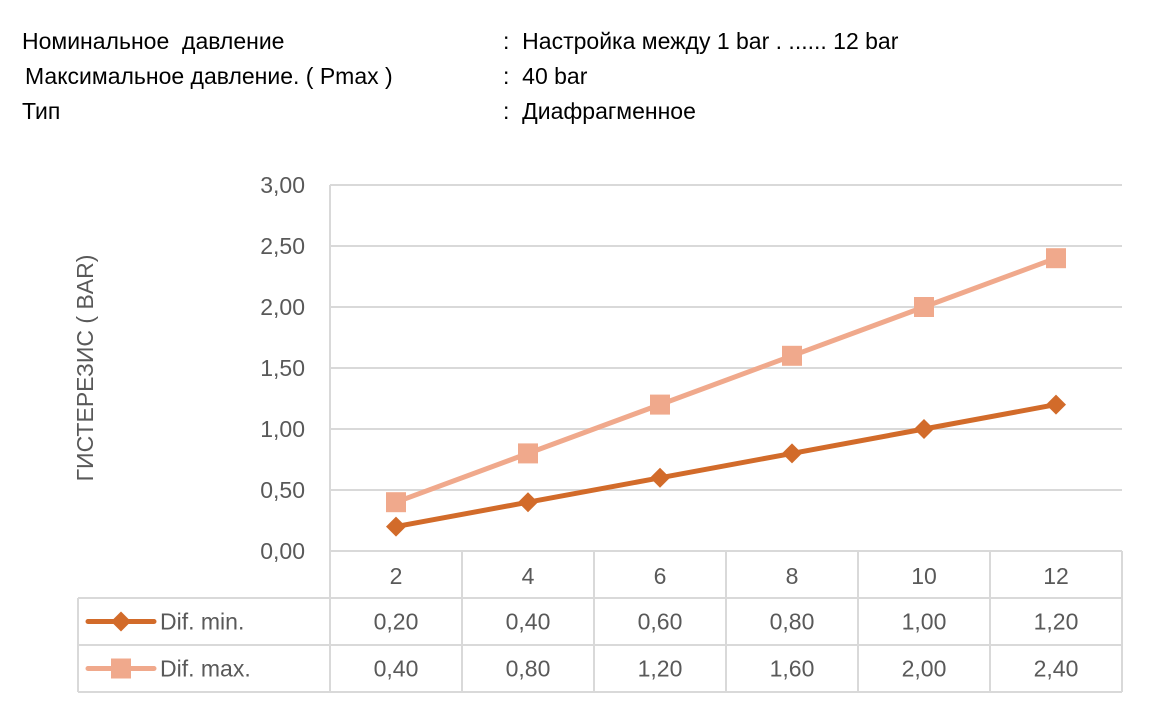  What do you see at coordinates (396, 622) in the screenshot?
I see `table-cell-value: 0,20` at bounding box center [396, 622].